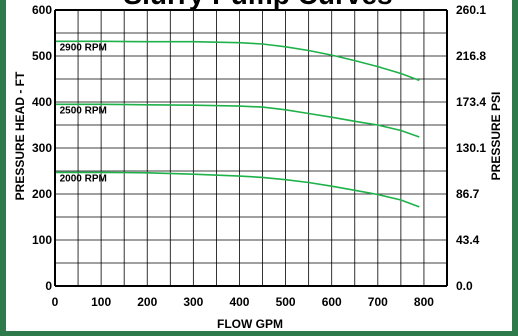 Image resolution: width=518 pixels, height=336 pixels. Describe the element at coordinates (83, 178) in the screenshot. I see `series-label-2: 2000 RPM` at that location.